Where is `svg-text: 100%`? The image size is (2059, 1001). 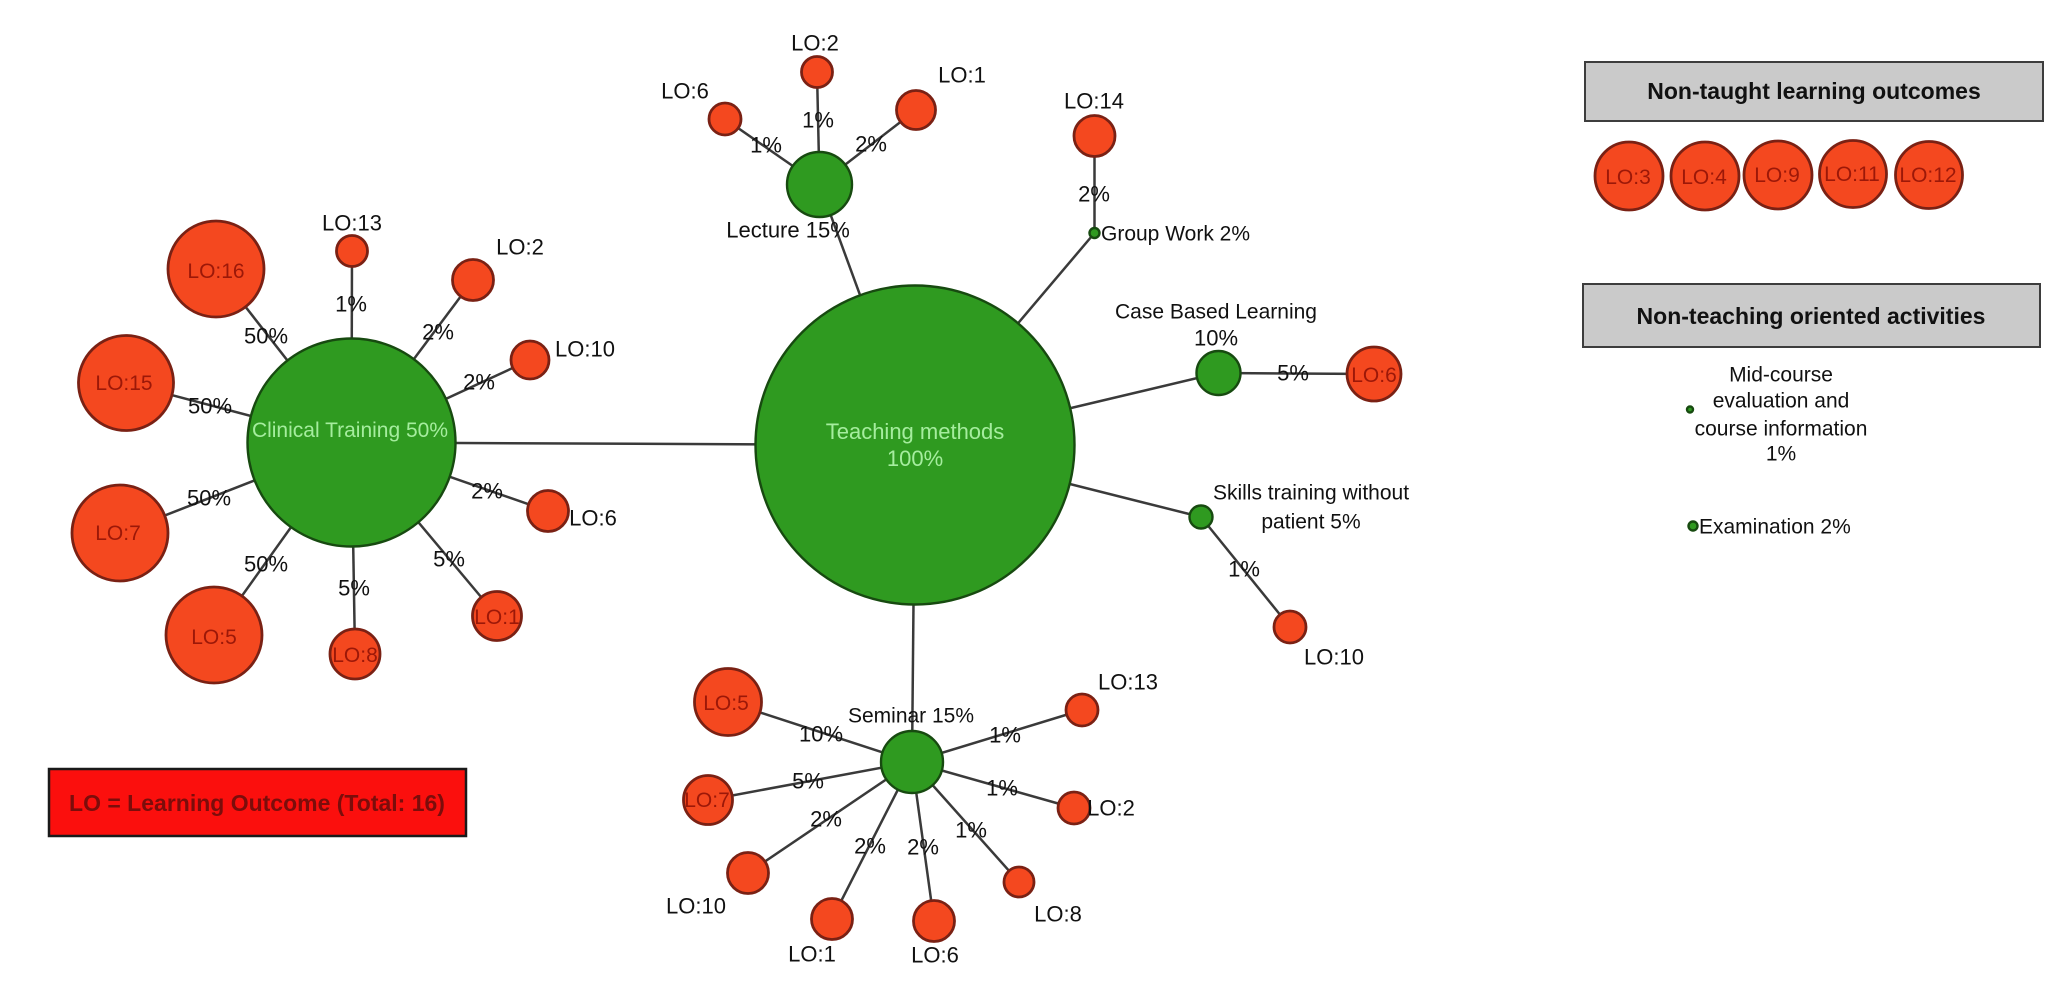
svg-text: 100% is located at coordinates (915, 458).